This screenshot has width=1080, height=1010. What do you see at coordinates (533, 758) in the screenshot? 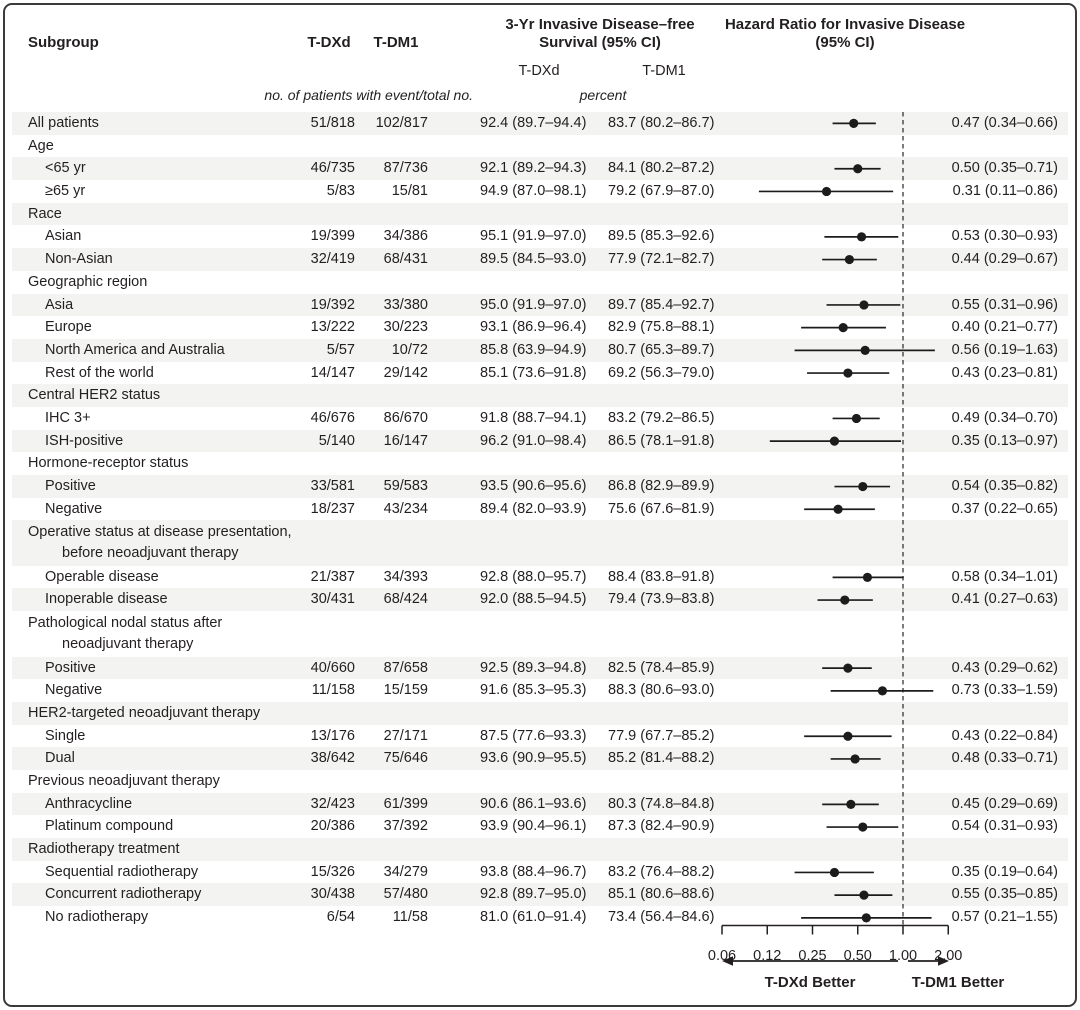
I see `tdxd-survival: 93.6 (90.9–95.5)` at bounding box center [533, 758].